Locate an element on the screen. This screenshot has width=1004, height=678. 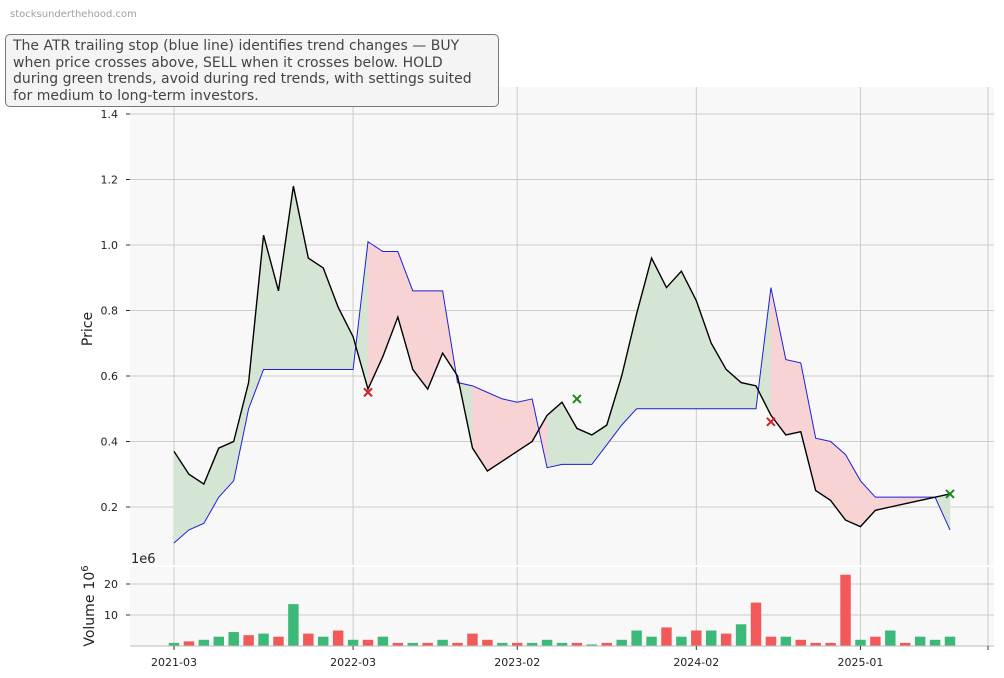
volume-axis-label: Volume 106 is located at coordinates (89, 605).